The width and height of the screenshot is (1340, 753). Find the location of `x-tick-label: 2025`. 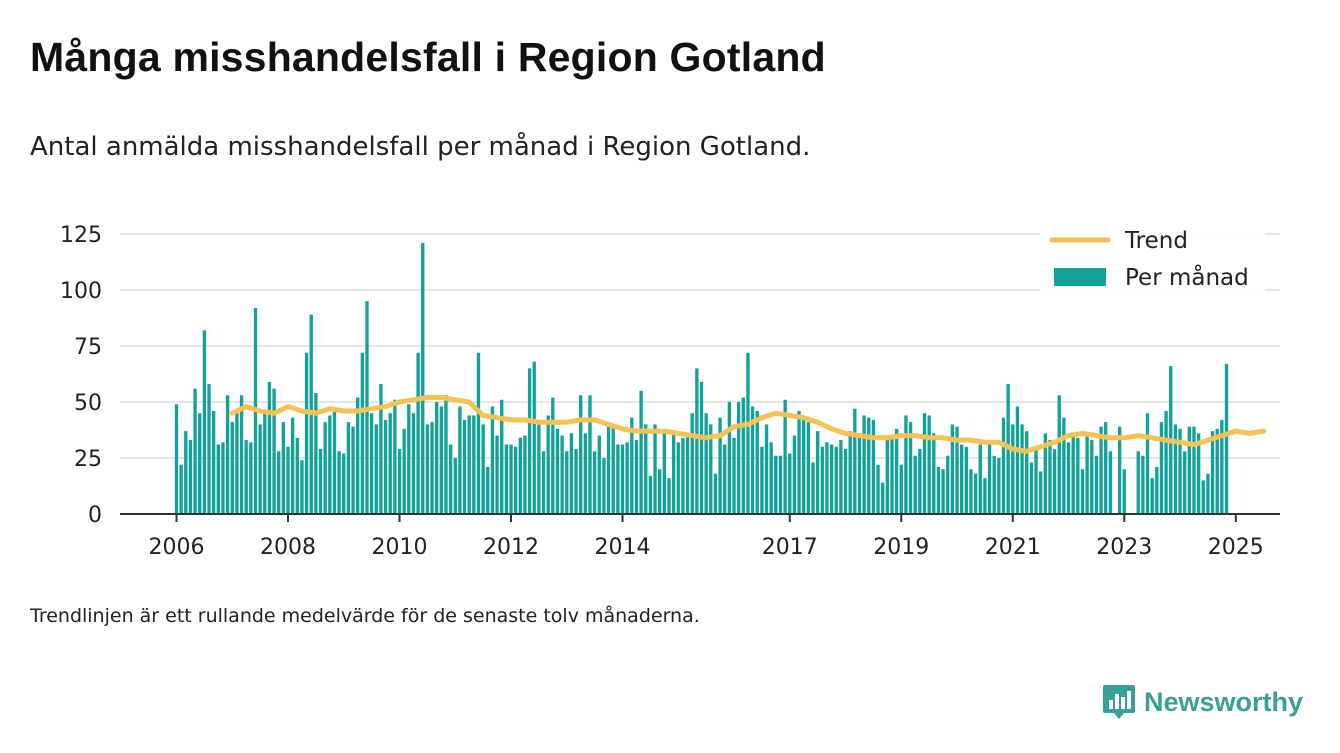

x-tick-label: 2025 is located at coordinates (1236, 547).